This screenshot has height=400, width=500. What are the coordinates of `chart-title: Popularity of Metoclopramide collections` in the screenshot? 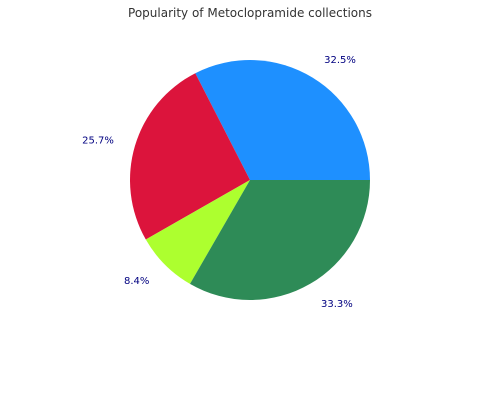 It's located at (250, 13).